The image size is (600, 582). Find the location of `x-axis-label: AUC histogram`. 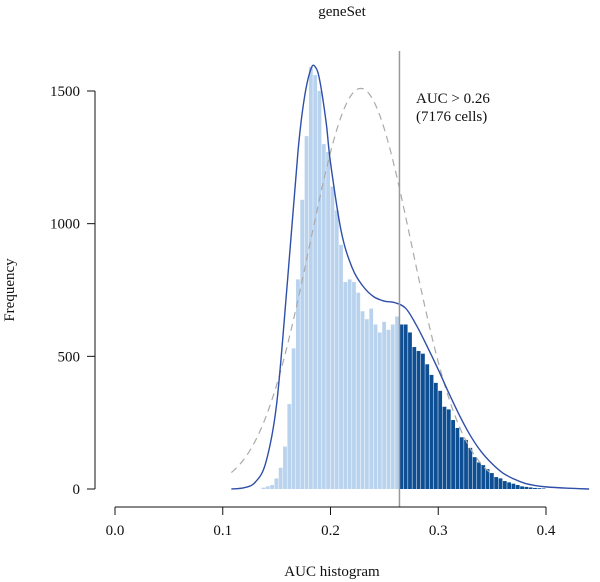

x-axis-label: AUC histogram is located at coordinates (332, 572).